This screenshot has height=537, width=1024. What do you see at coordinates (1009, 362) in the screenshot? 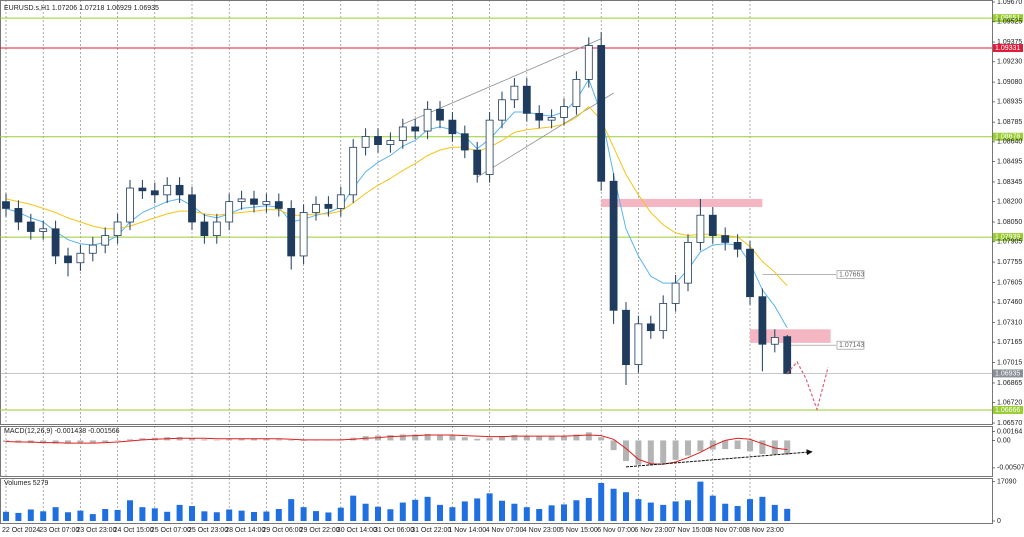
I see `y-tick-label: 1.07015` at bounding box center [1009, 362].